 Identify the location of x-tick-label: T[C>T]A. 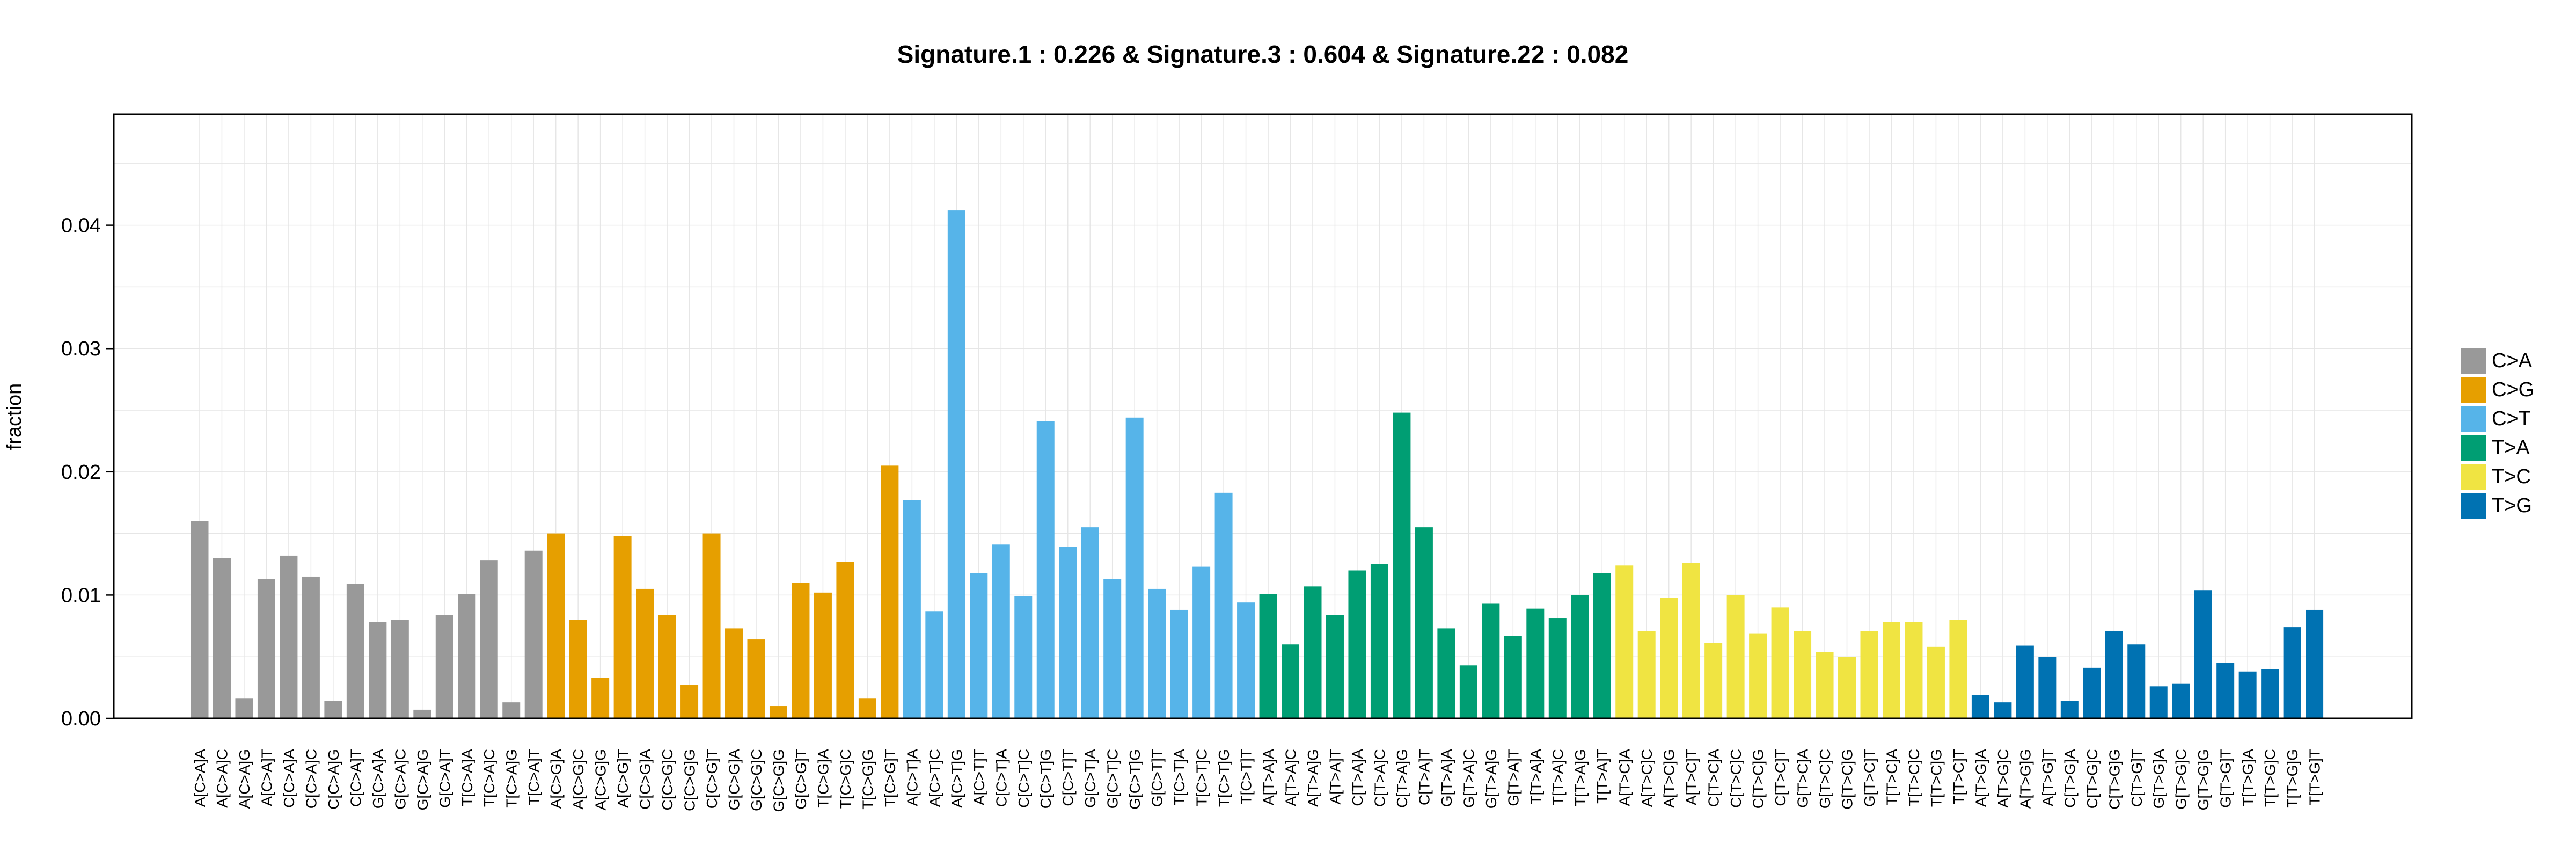
(1179, 777).